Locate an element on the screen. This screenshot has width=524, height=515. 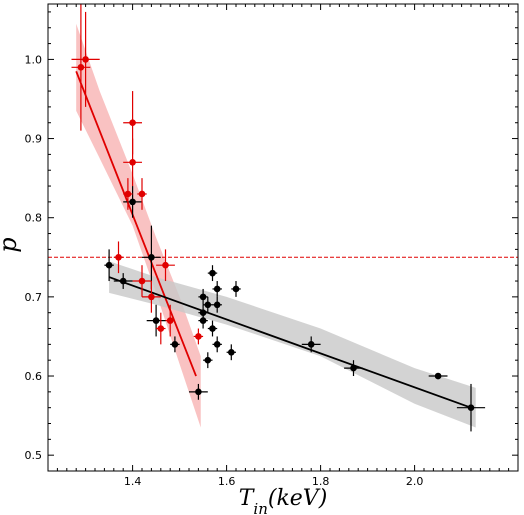
y-tick-label: 1.0 is located at coordinates (34, 59).